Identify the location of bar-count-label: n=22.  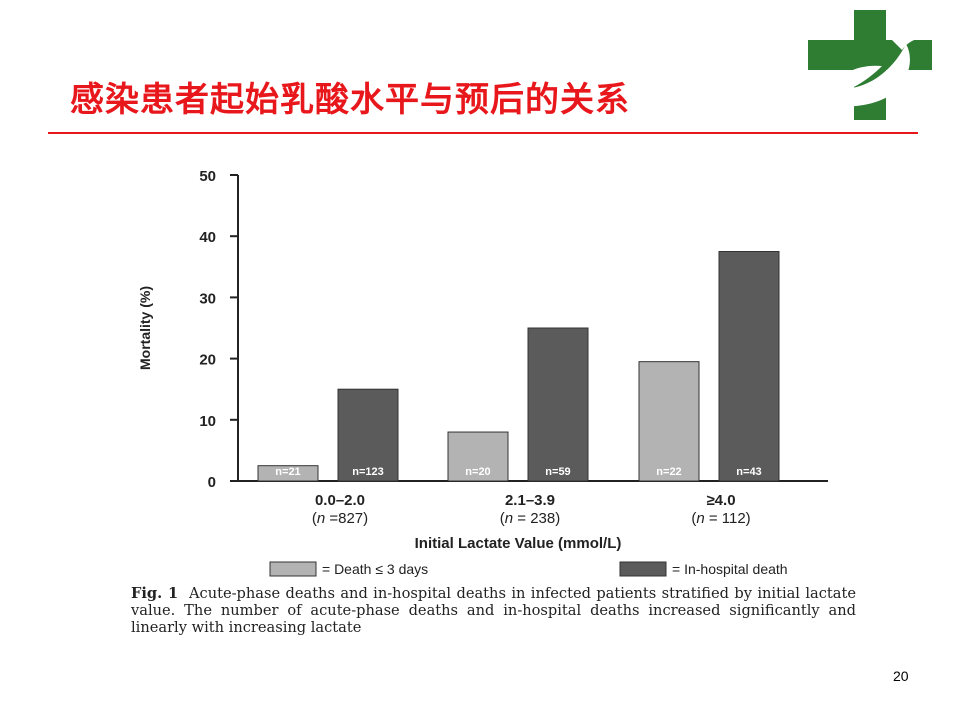
(668, 472).